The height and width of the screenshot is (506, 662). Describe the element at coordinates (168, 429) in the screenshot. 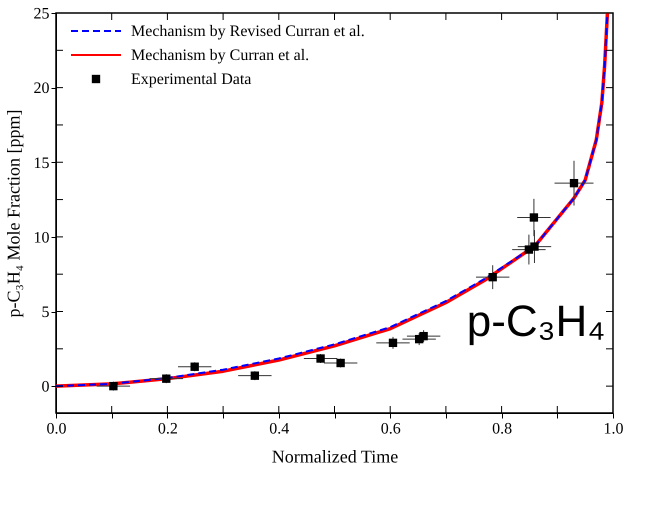

I see `x-tick-label: 0.2` at that location.